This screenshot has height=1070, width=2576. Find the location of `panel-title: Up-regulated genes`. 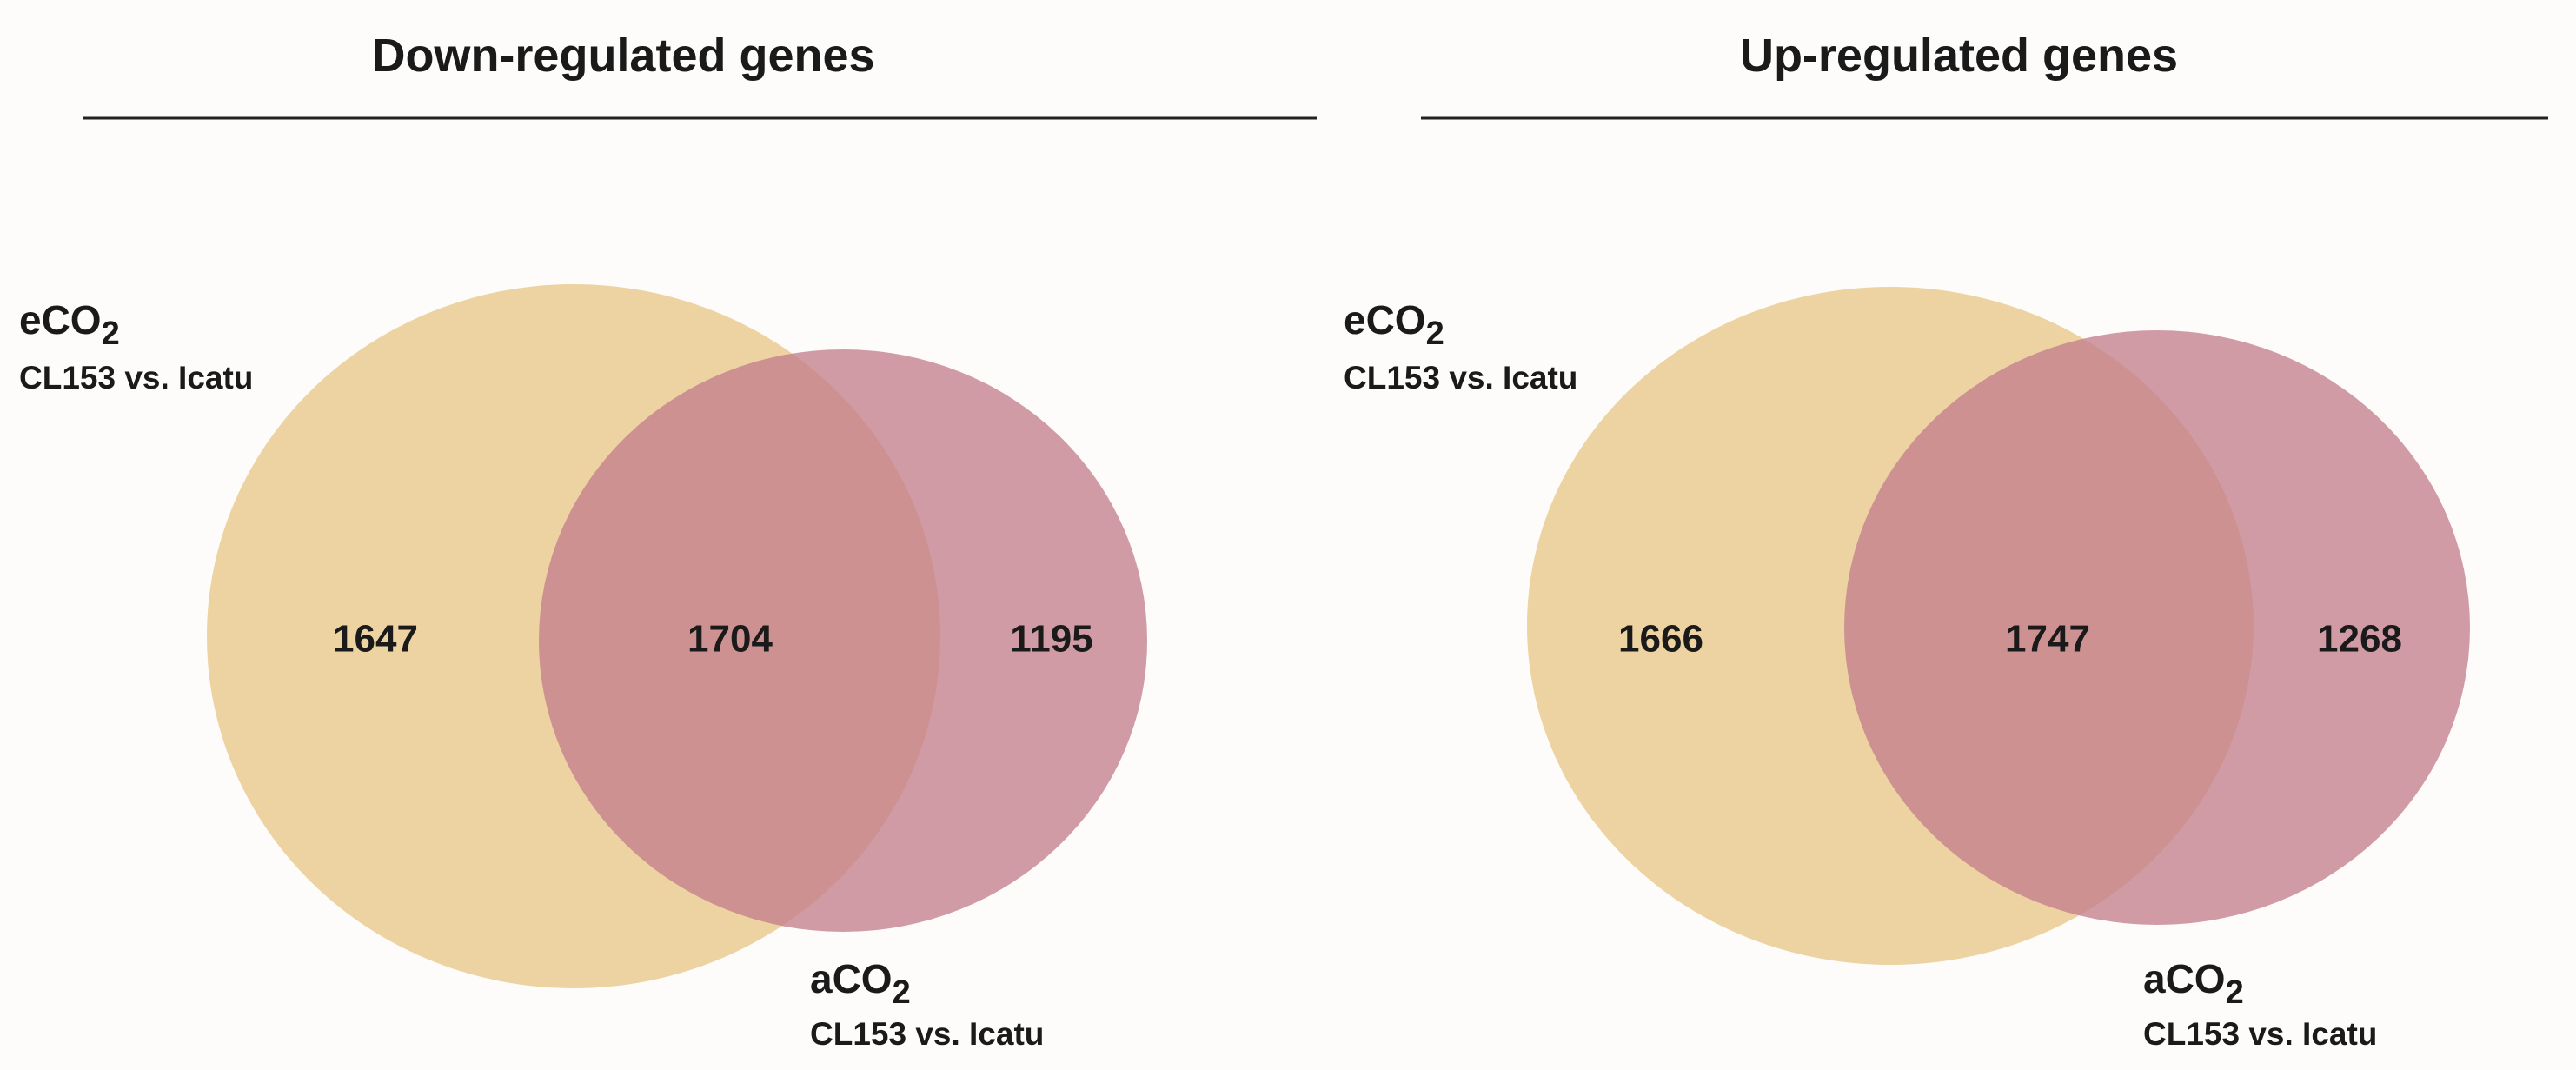

panel-title: Up-regulated genes is located at coordinates (1959, 56).